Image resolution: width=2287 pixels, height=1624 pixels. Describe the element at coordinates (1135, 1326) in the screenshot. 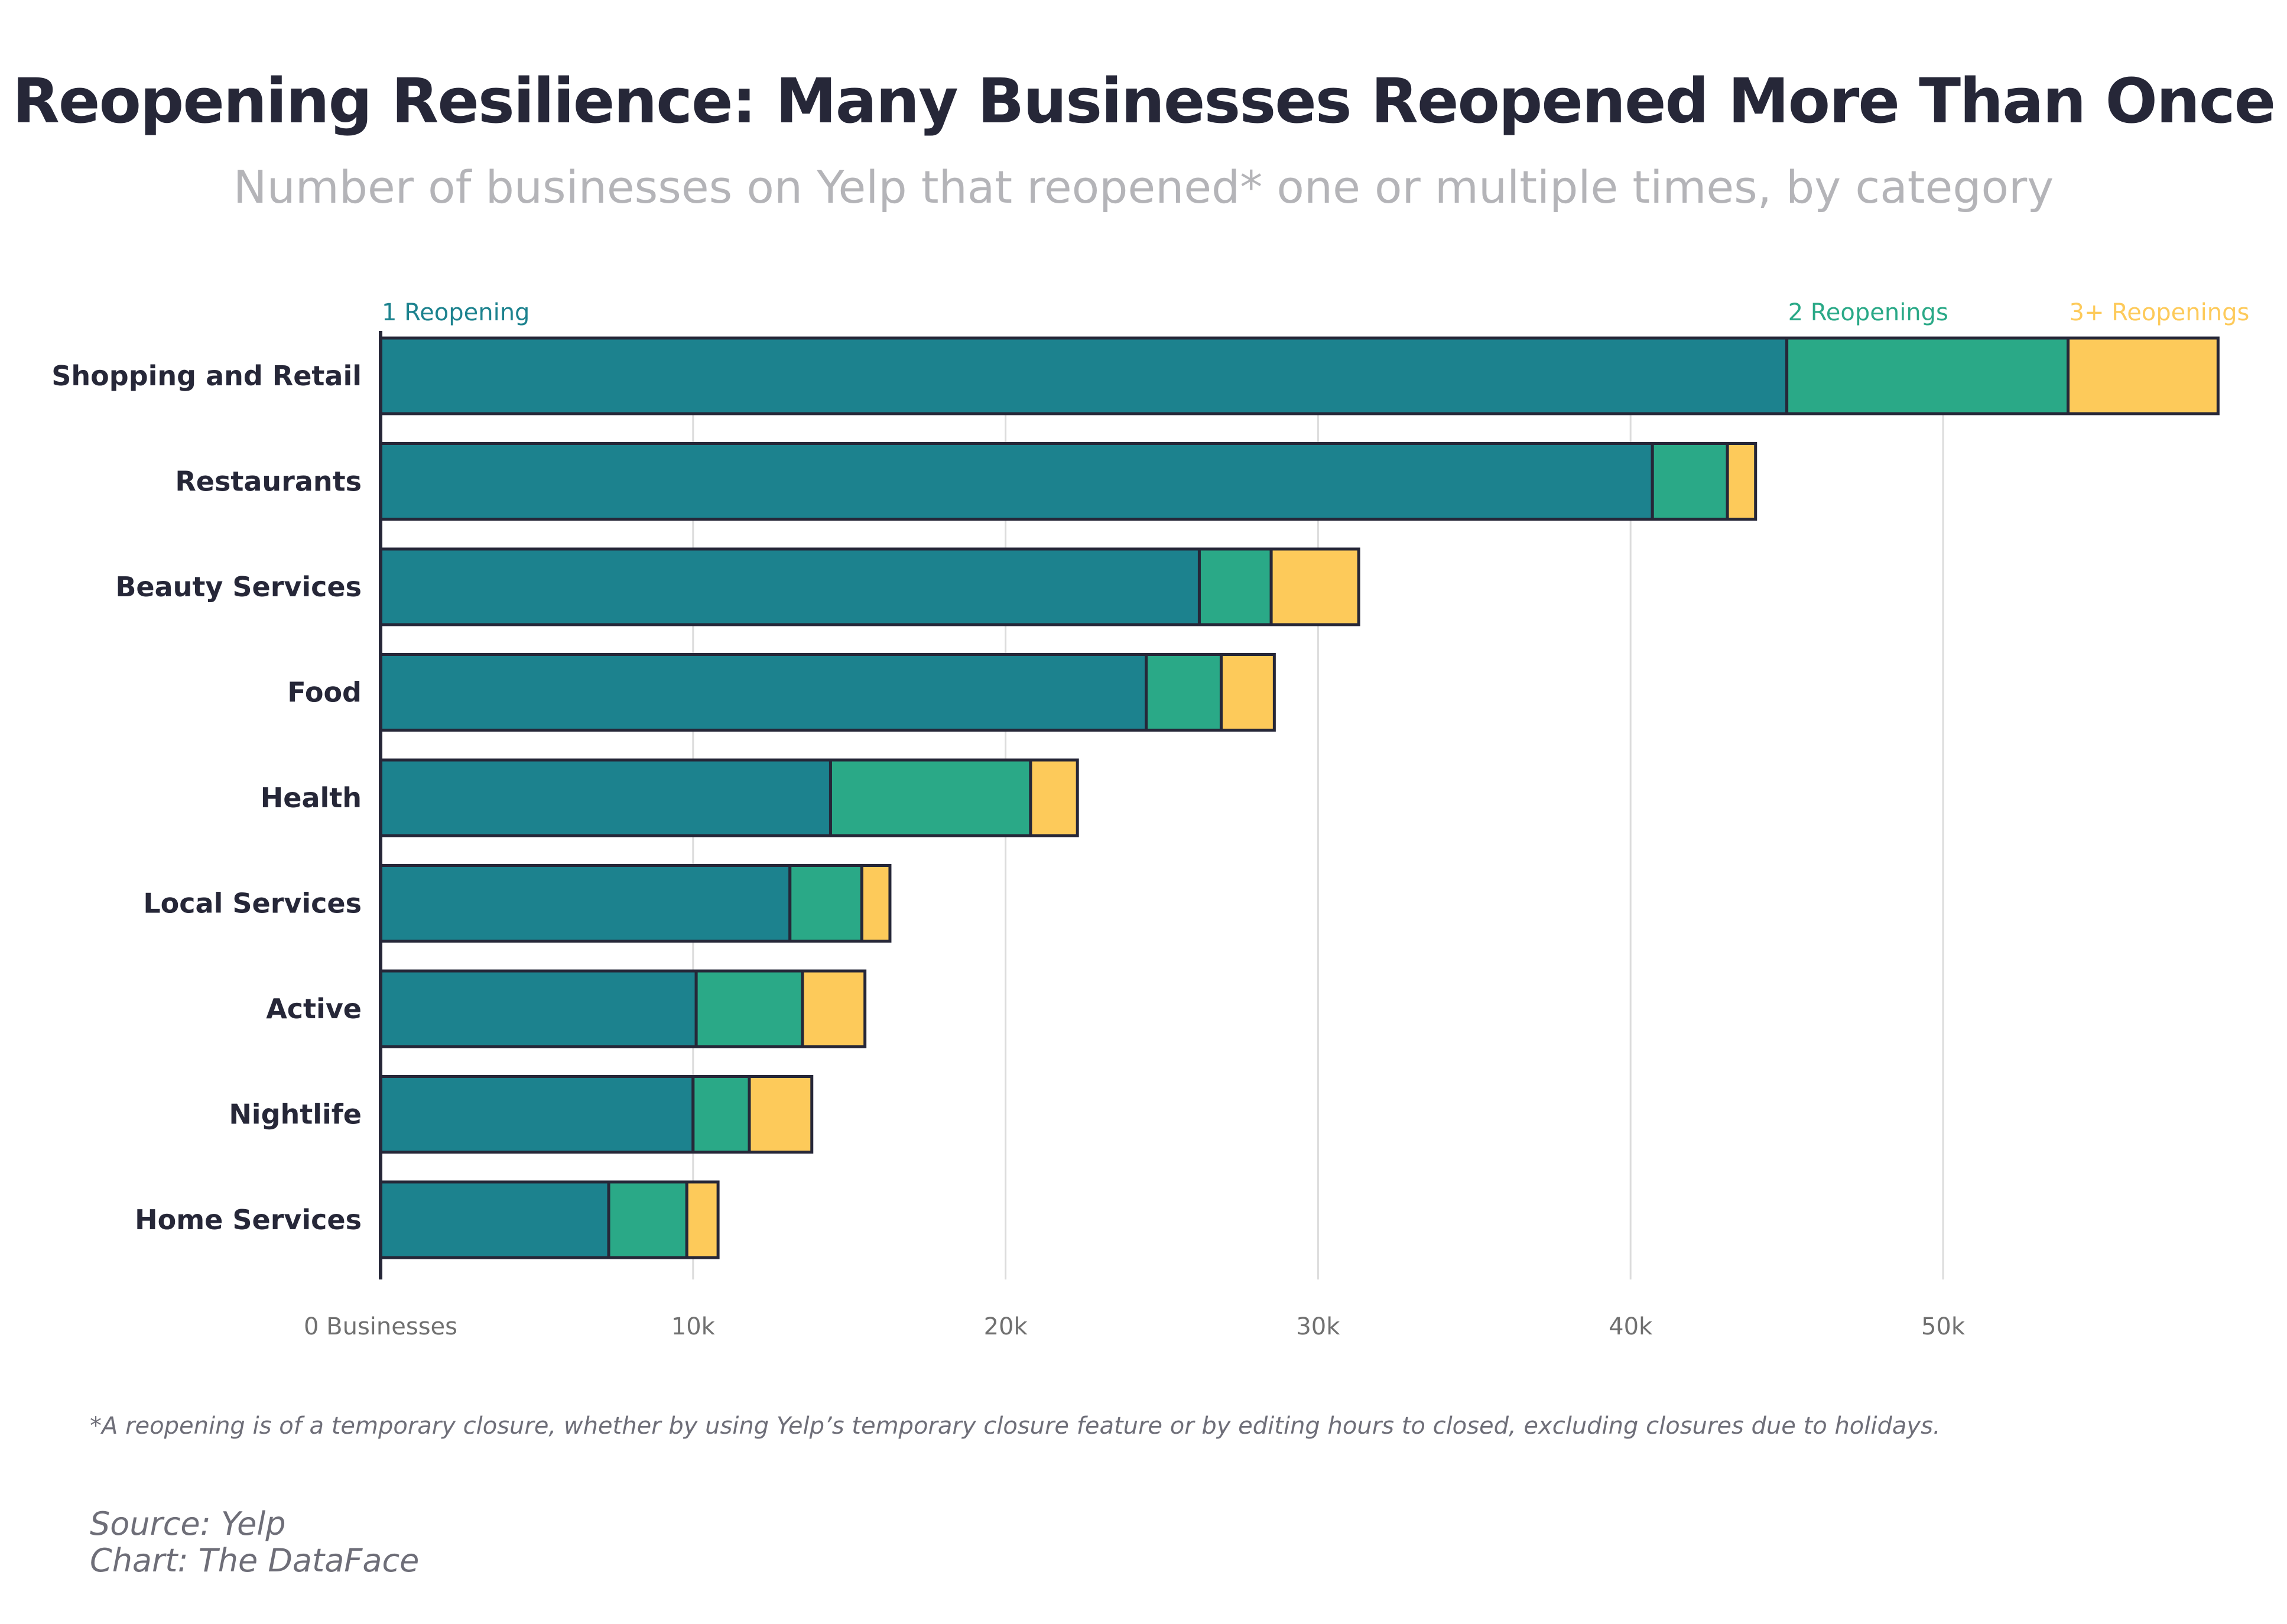

I see `x-axis-ticks: 0 Businesses 10k 20k 30k 40k 50k` at that location.